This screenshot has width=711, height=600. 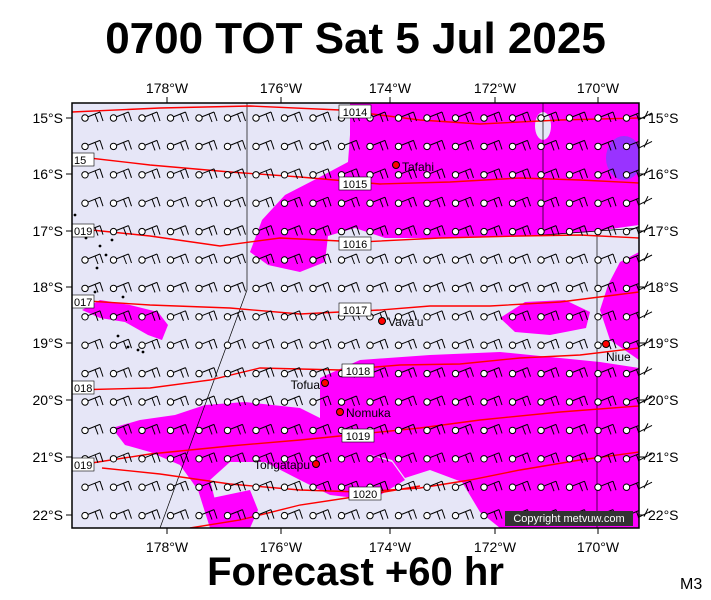 I want to click on wind-barb-edge, so click(x=645, y=371).